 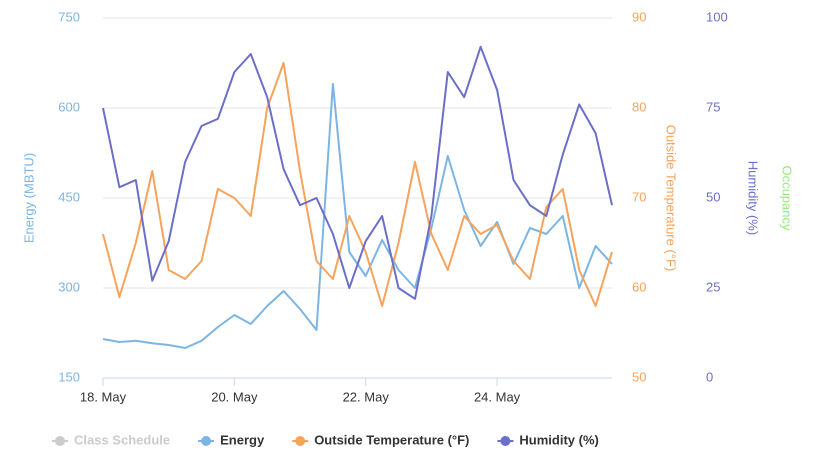 I want to click on legend-item: Energy, so click(x=231, y=439).